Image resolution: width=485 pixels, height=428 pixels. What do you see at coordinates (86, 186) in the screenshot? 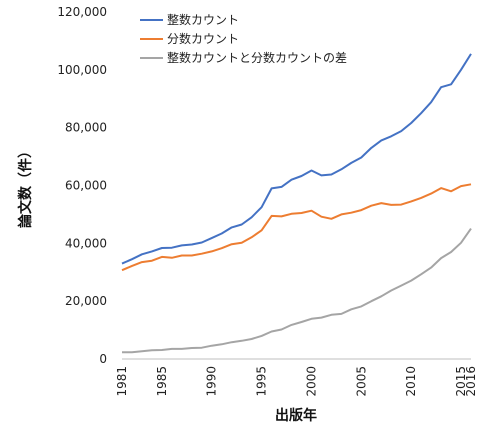
I see `y-tick-label: 60,000` at bounding box center [86, 186].